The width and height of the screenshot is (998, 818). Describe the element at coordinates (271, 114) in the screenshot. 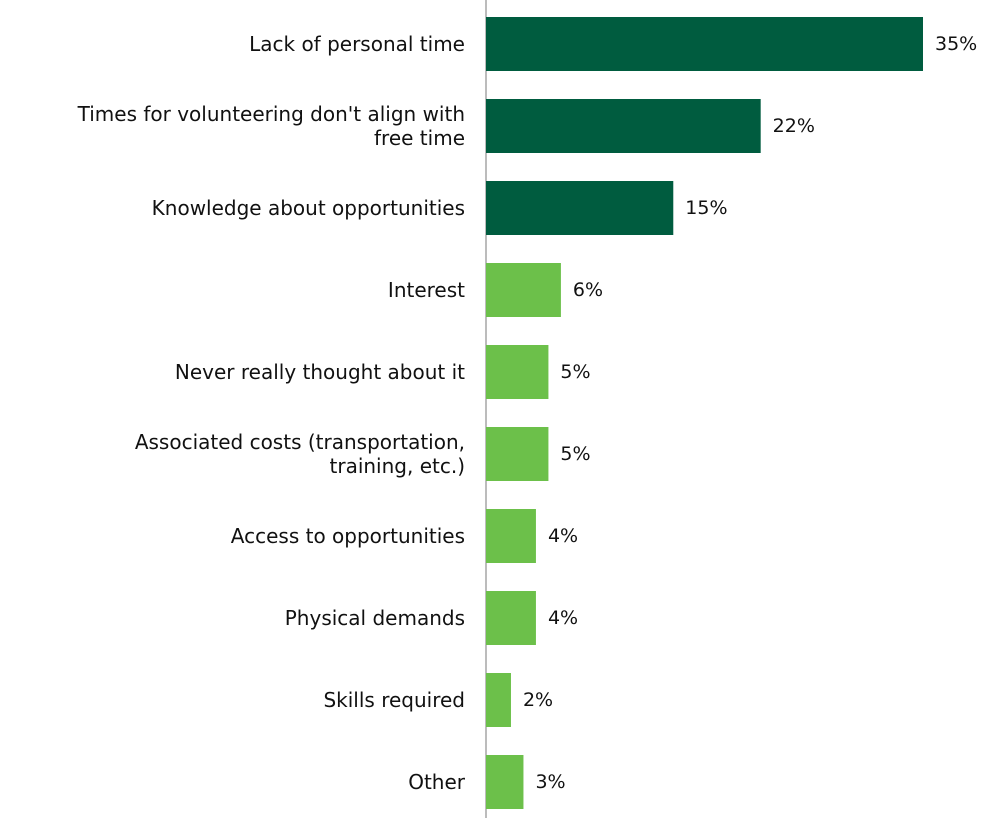

I see `category-label-line: Times for volunteering don't align with` at that location.